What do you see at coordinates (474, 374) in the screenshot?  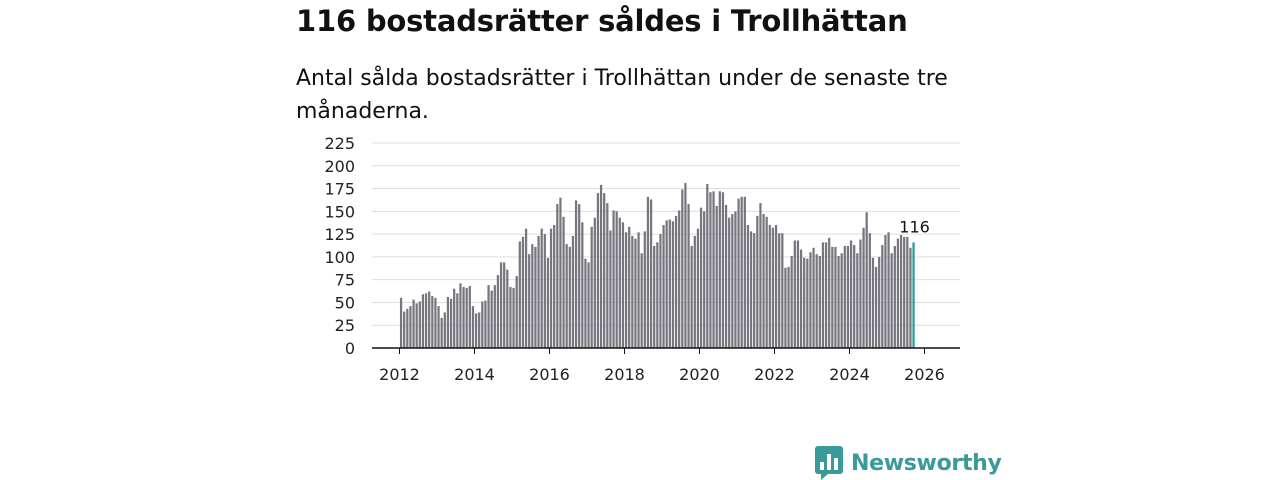 I see `x-tick-label: 2014` at bounding box center [474, 374].